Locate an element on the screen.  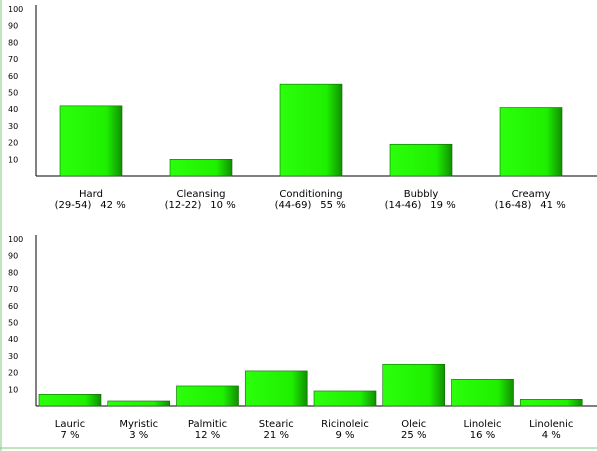
value-label: 19 % is located at coordinates (442, 205).